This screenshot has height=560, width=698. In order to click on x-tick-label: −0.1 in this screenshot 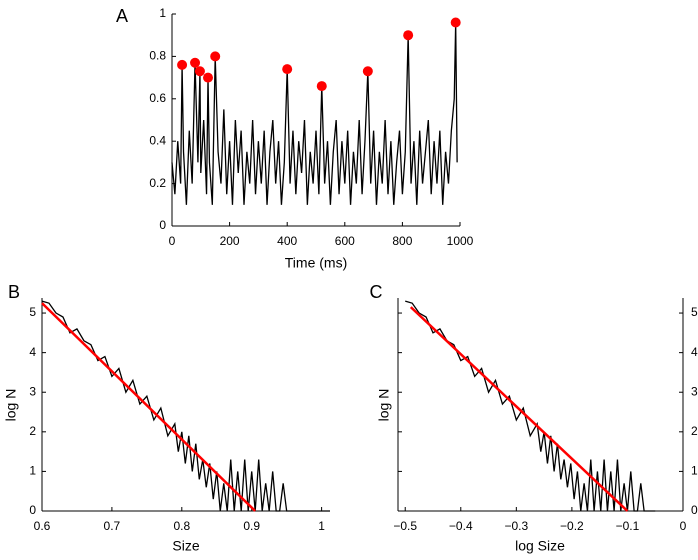, I will do `click(628, 526)`.